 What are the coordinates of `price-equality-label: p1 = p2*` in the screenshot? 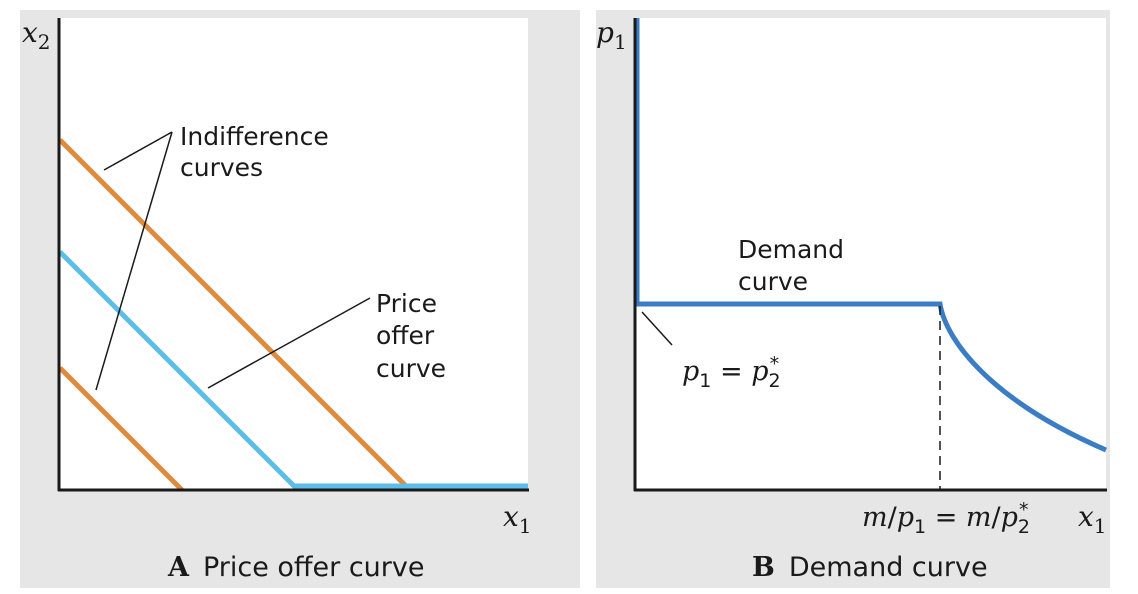 It's located at (731, 372).